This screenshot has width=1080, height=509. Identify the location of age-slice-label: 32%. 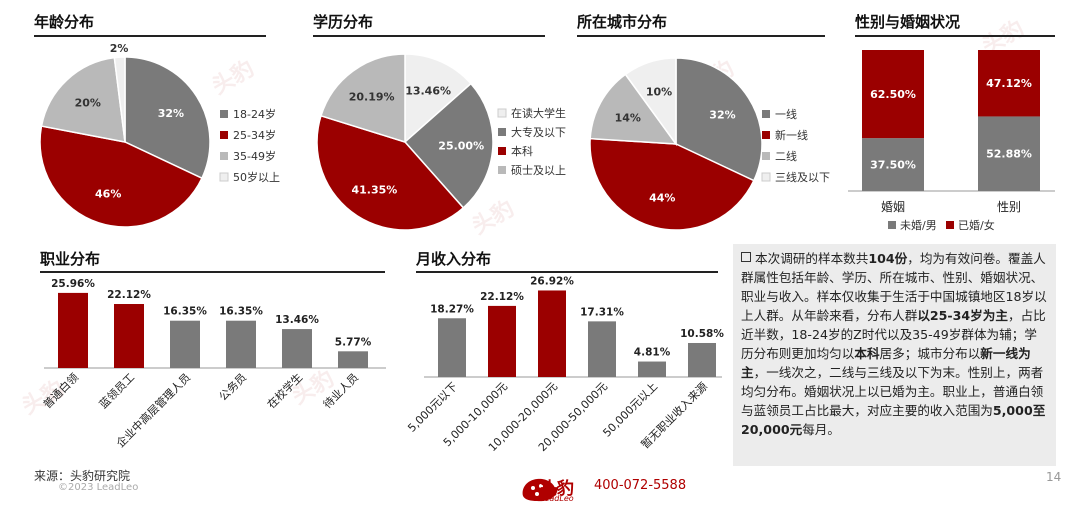
(171, 113).